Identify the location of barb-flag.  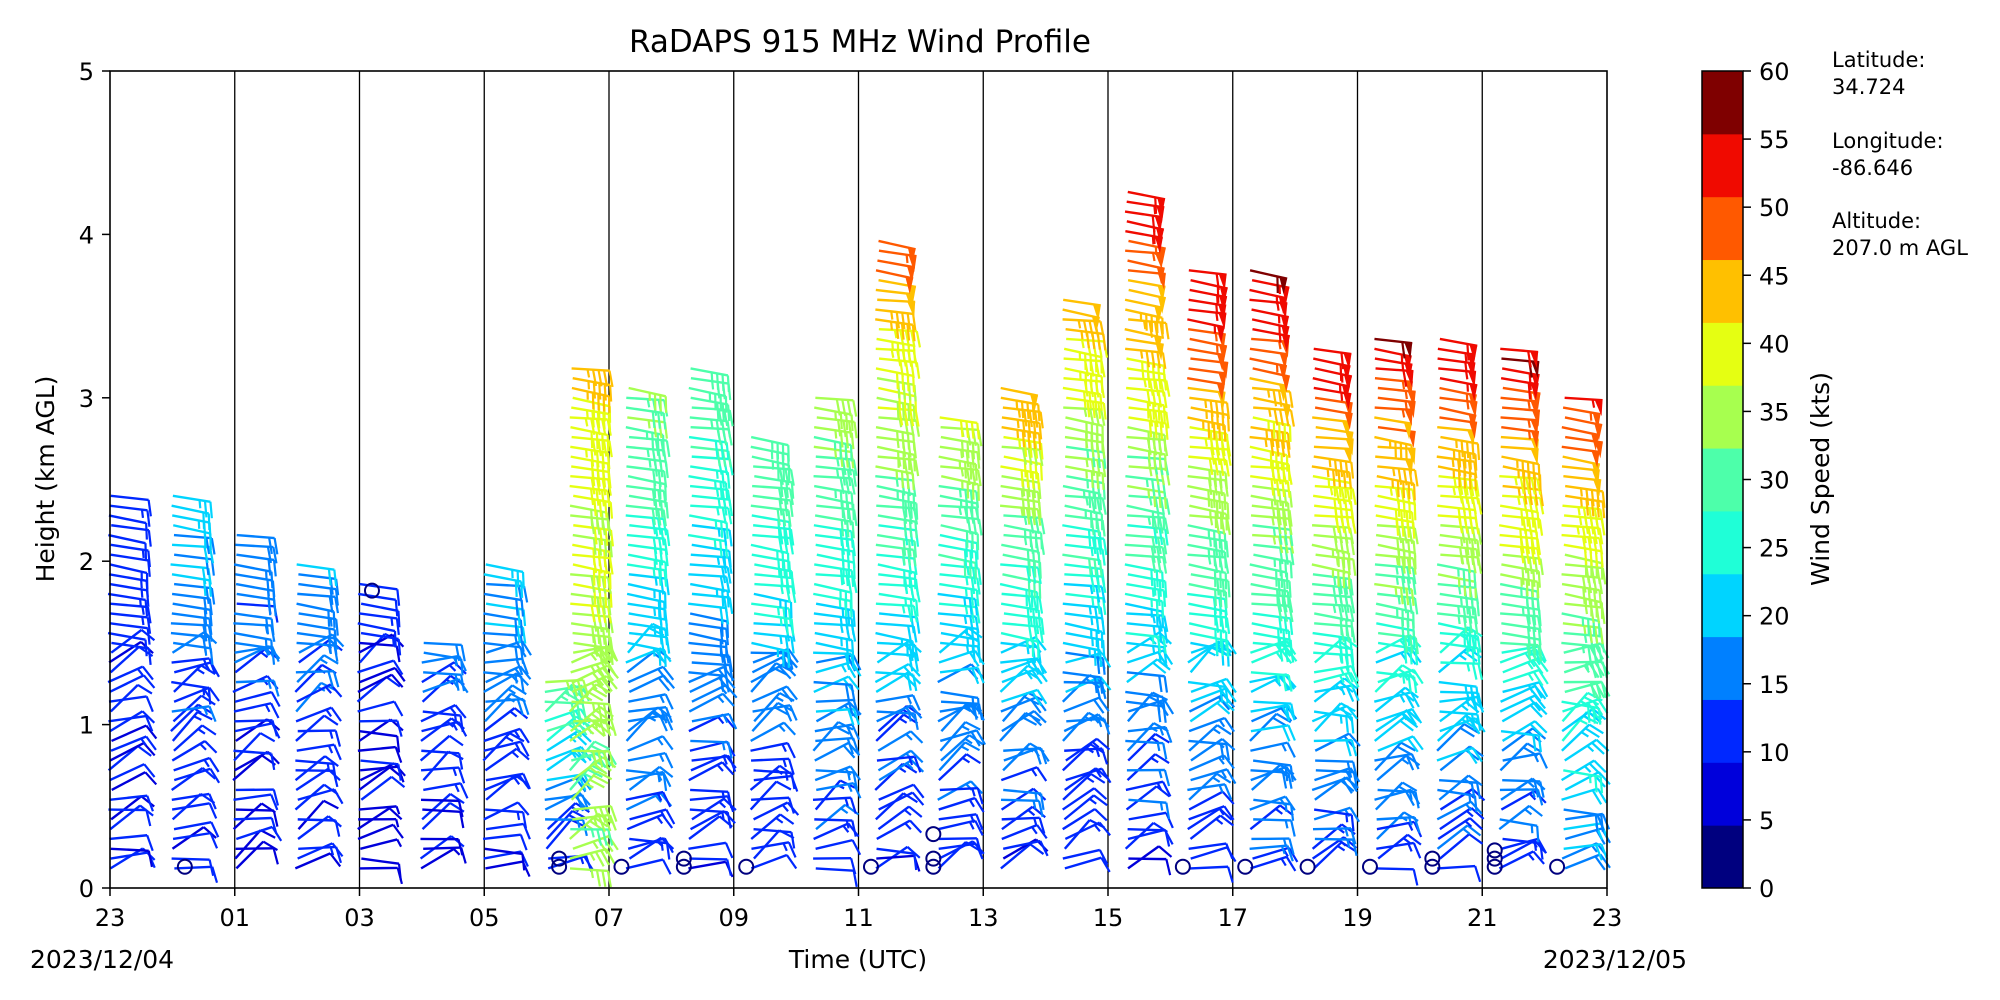
(910, 274).